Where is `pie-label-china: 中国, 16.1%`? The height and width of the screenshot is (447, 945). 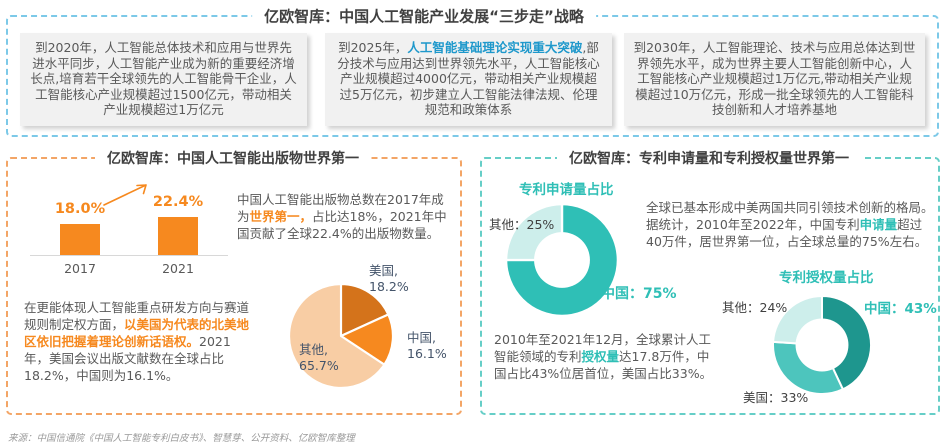
pie-label-china: 中国, 16.1% is located at coordinates (427, 346).